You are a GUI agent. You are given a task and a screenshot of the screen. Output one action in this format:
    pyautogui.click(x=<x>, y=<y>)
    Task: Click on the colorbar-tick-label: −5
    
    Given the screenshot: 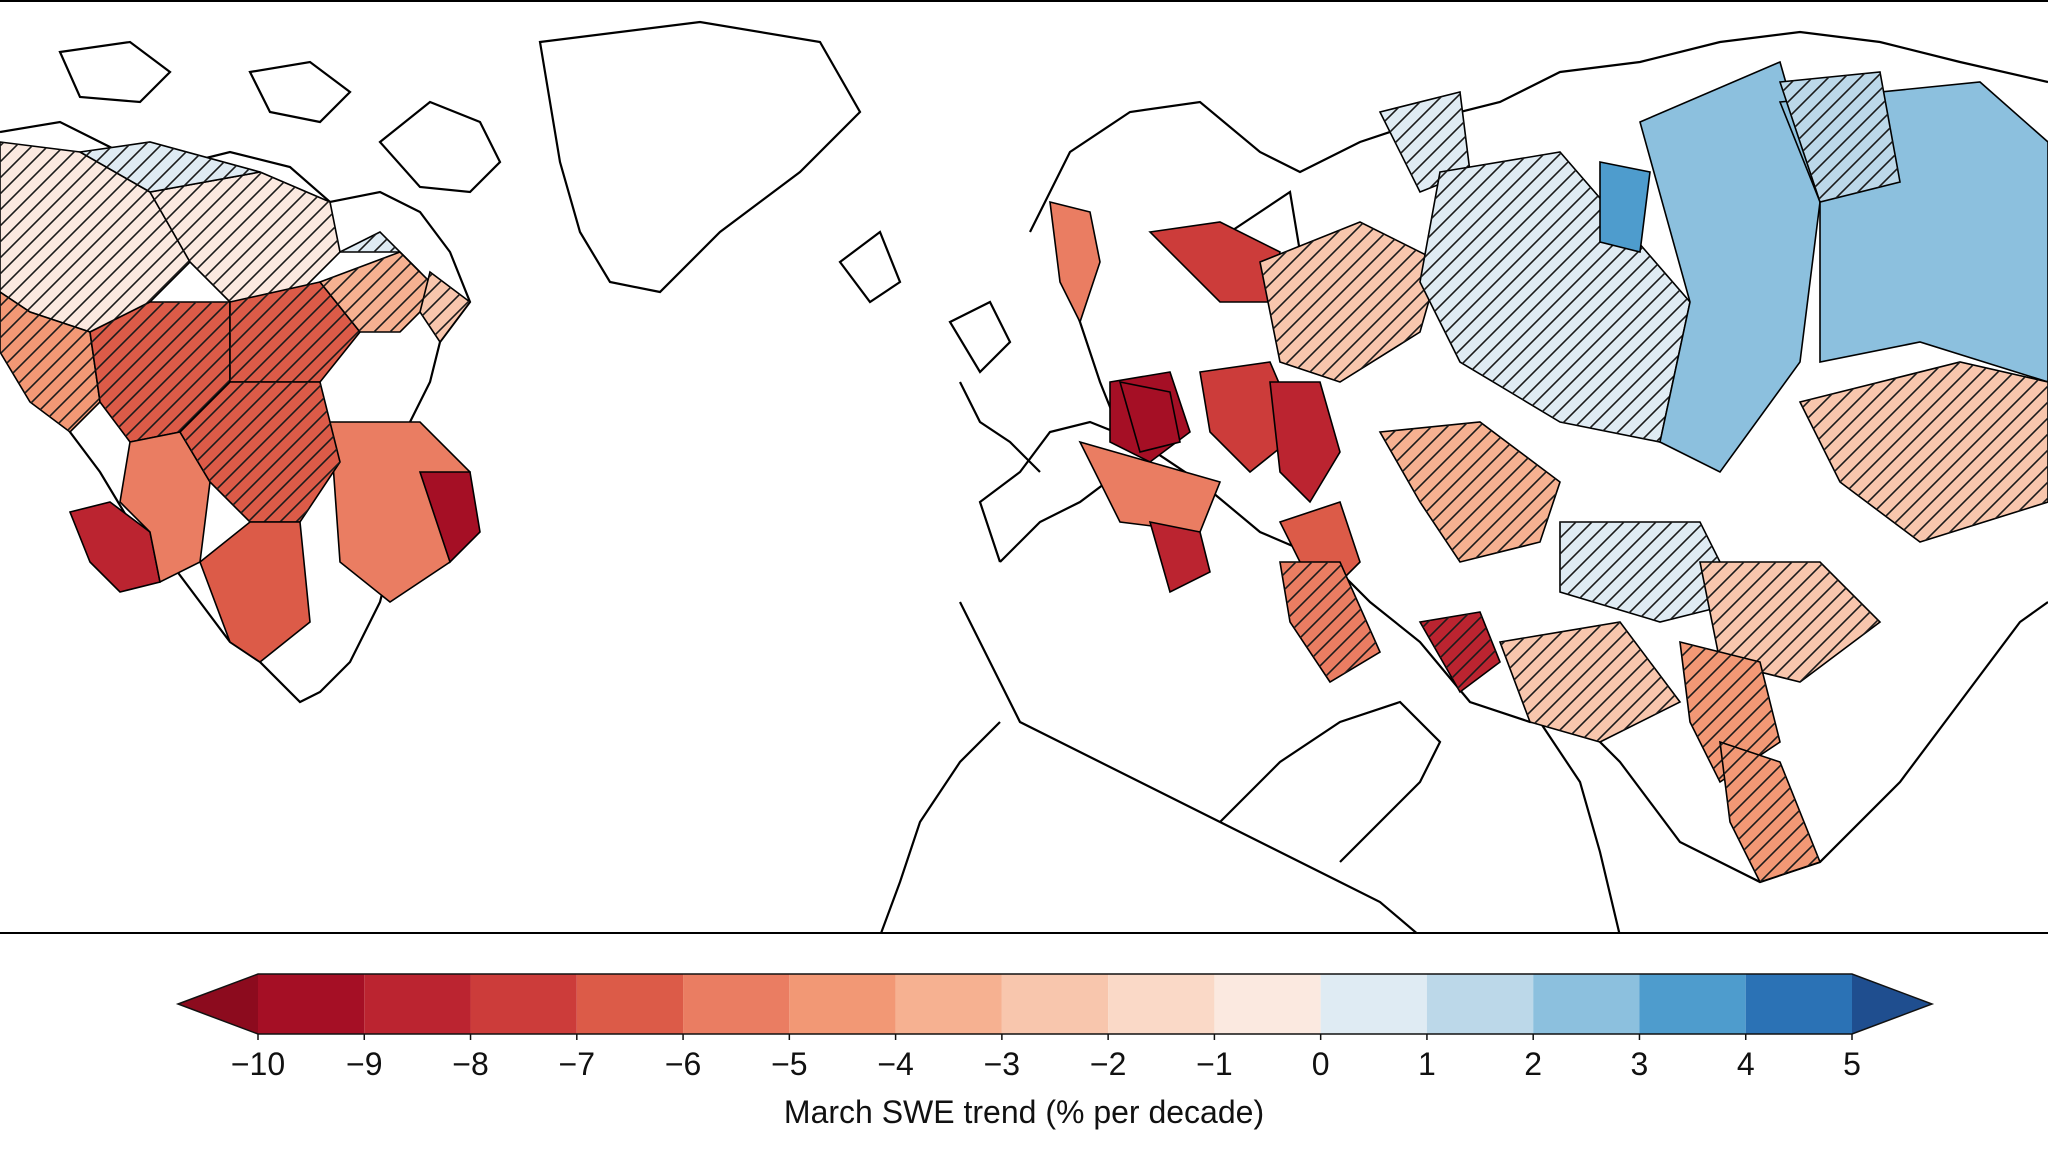 What is the action you would take?
    pyautogui.click(x=789, y=1064)
    